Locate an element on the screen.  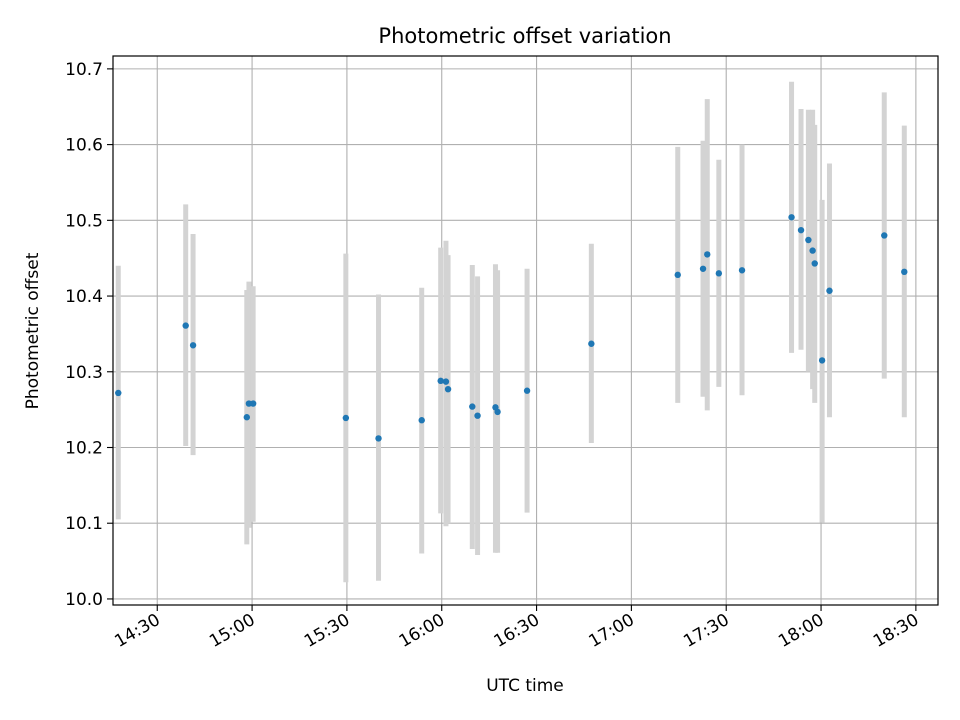
y-tick-label: 10.4 is located at coordinates (84, 297).